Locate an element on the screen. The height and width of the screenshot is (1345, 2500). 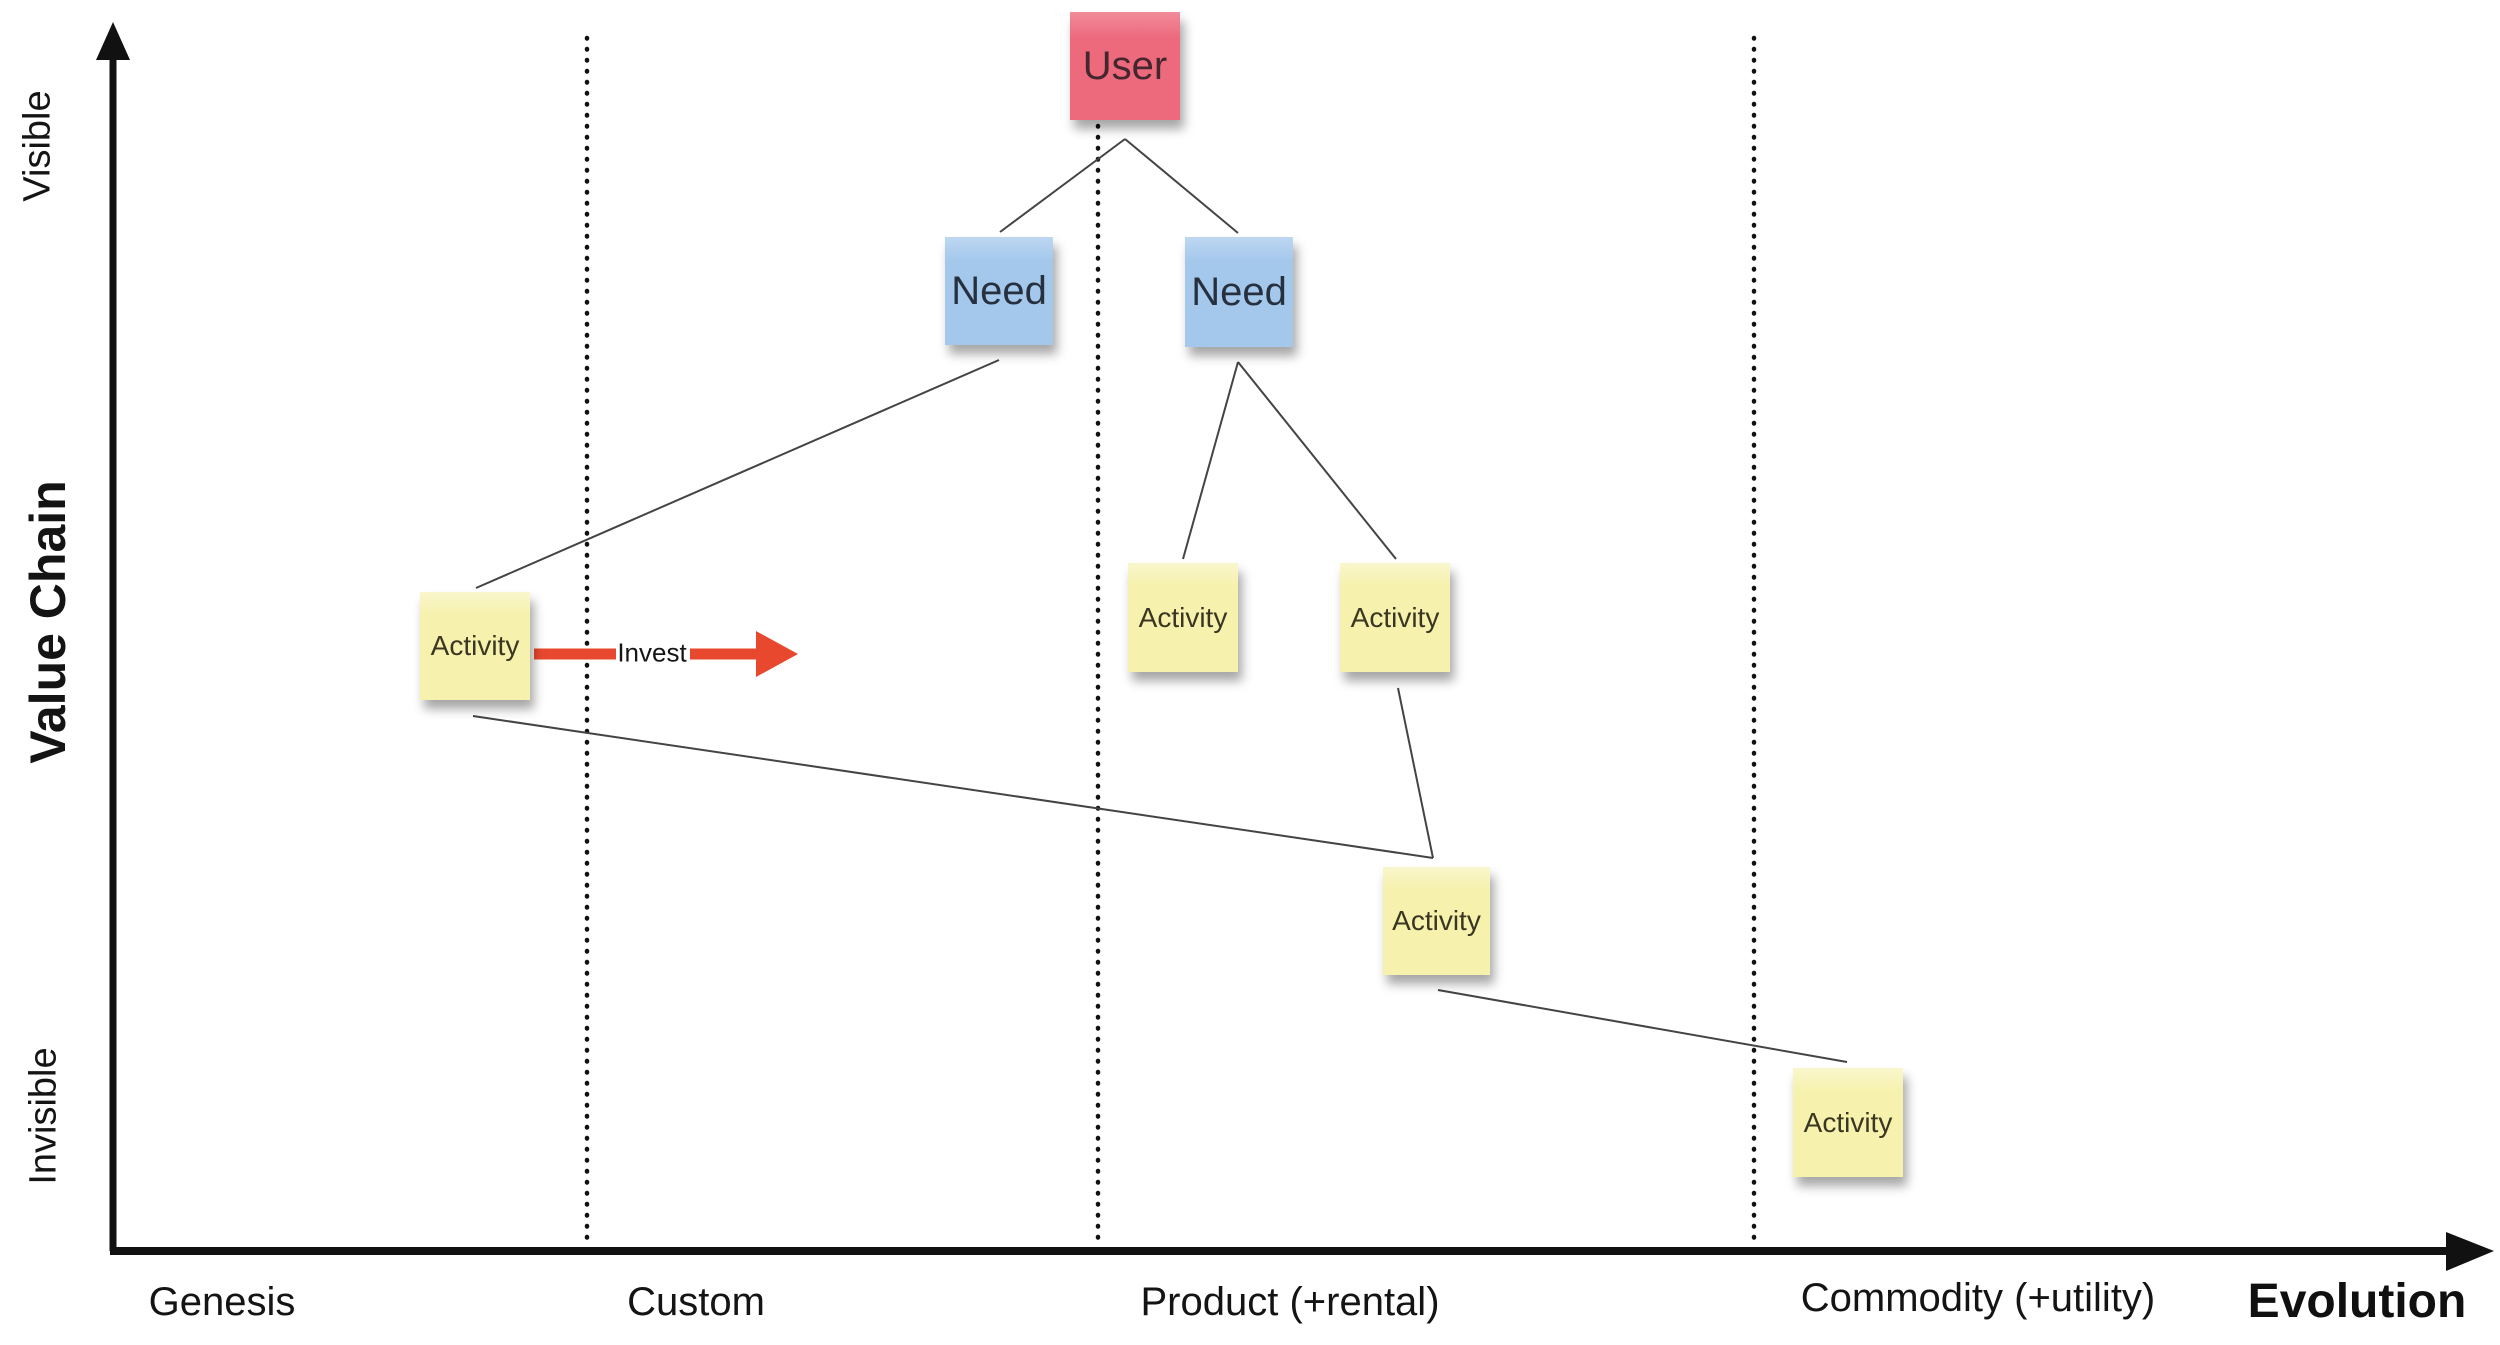
y-axis-title: Value Chain is located at coordinates (48, 622).